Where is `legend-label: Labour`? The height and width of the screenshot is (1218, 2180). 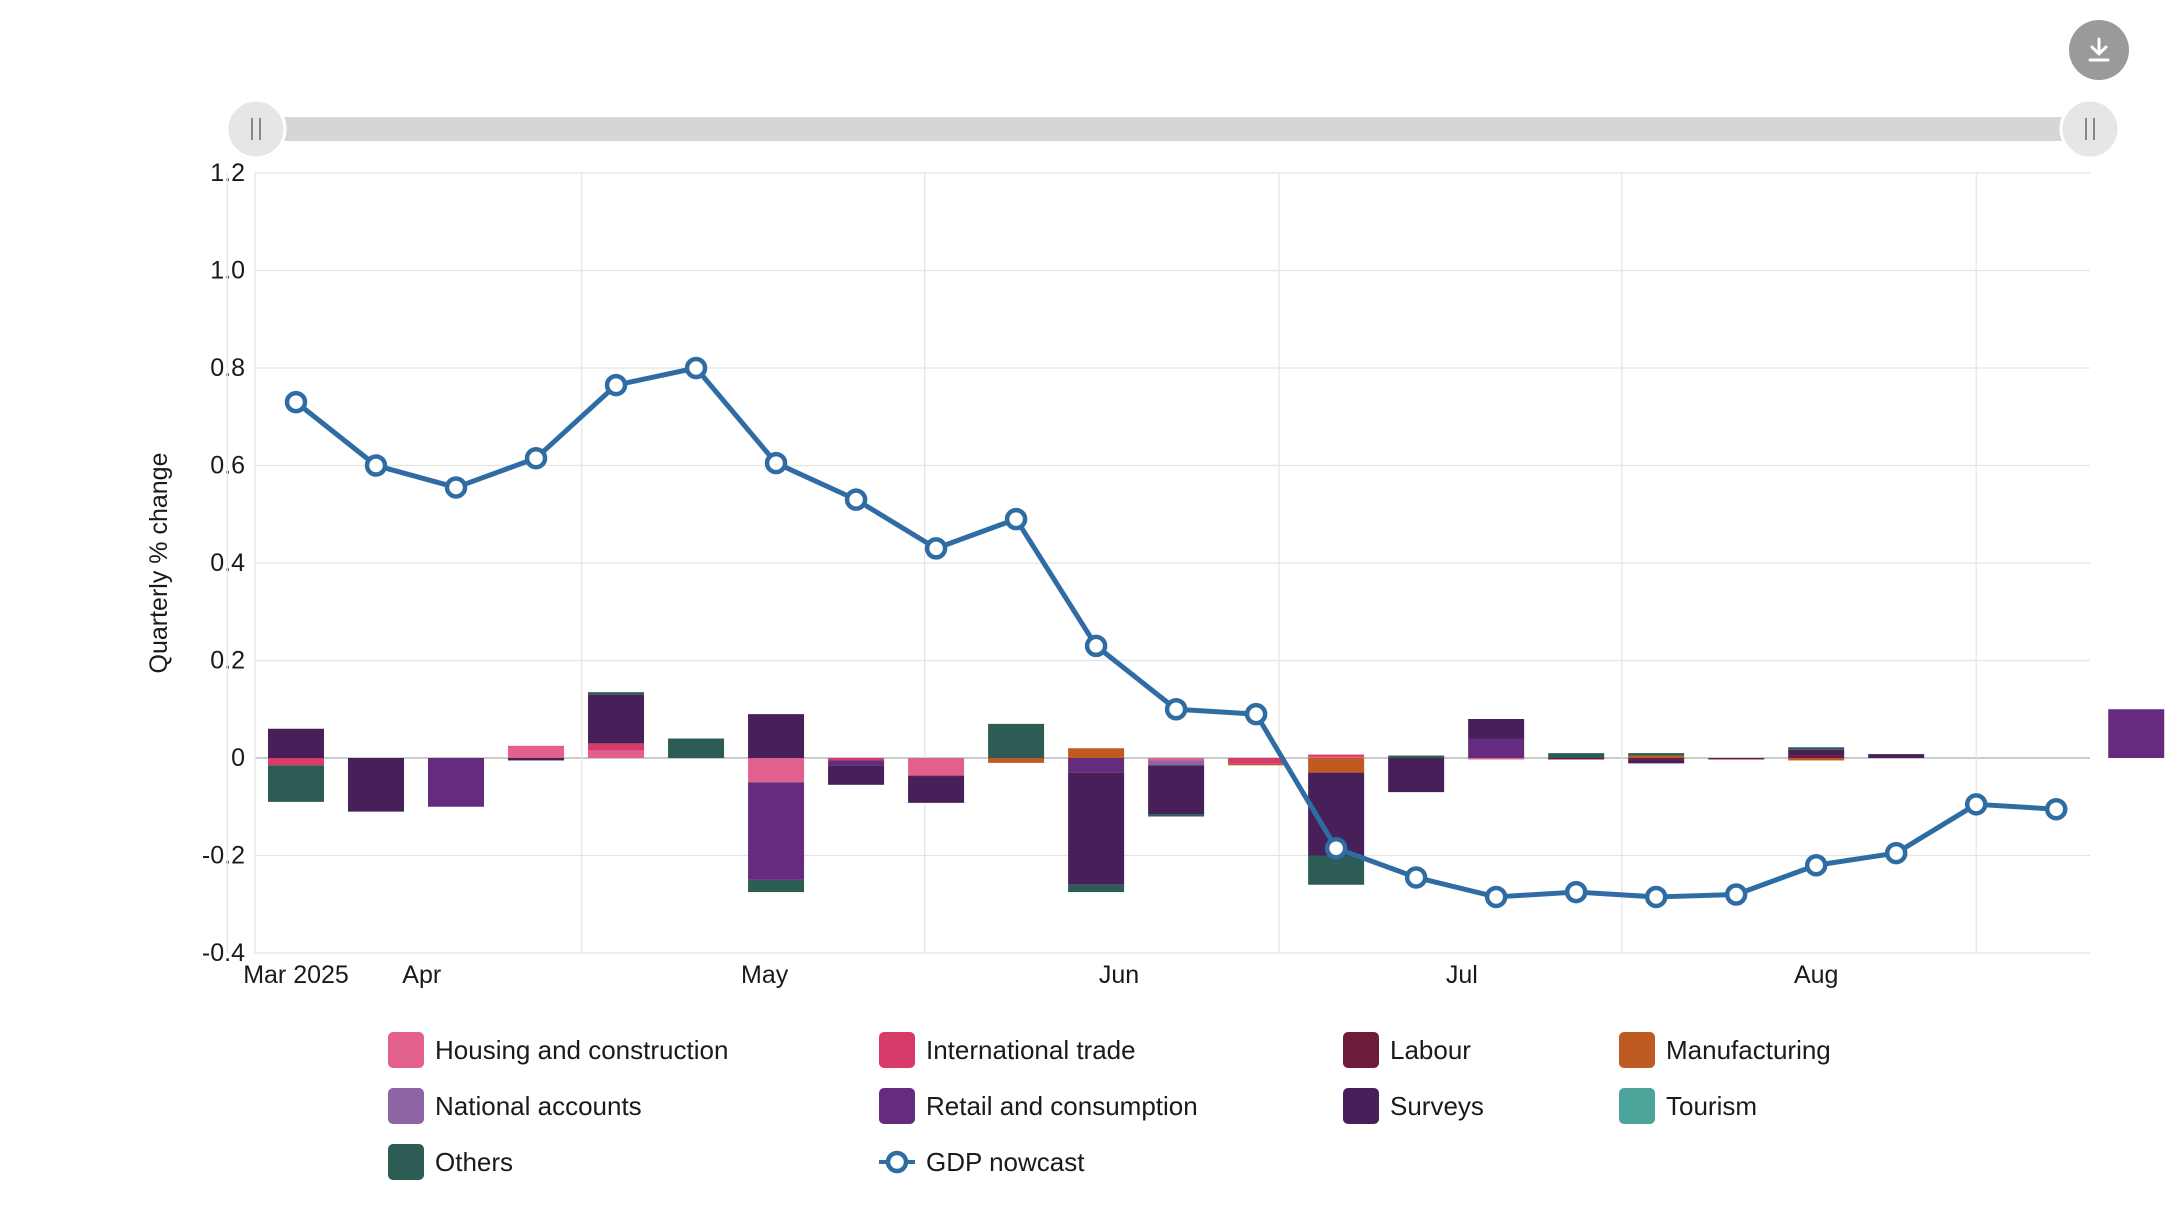
legend-label: Labour is located at coordinates (1430, 1049).